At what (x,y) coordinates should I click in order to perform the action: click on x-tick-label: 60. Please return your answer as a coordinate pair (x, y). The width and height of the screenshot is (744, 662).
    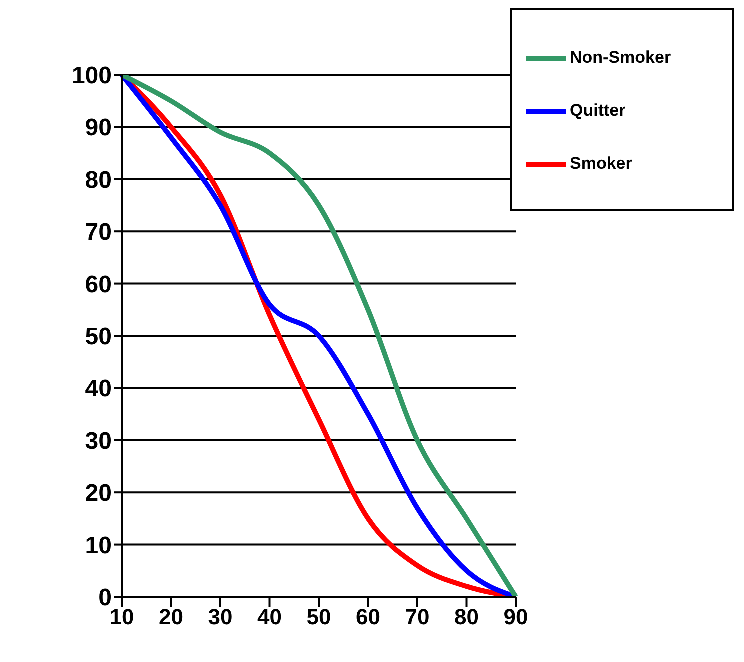
    Looking at the image, I should click on (368, 617).